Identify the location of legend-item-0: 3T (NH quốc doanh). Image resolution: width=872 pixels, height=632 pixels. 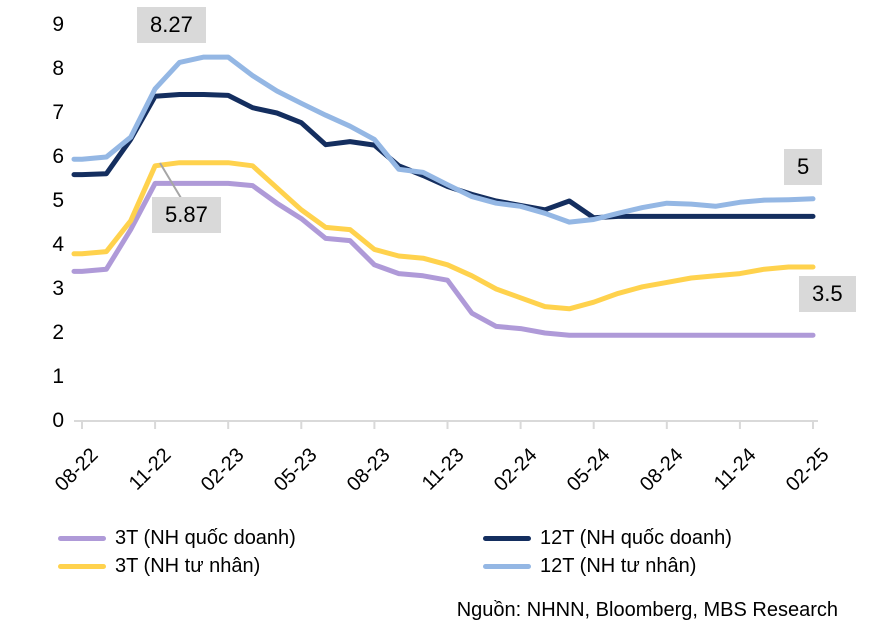
(270, 538).